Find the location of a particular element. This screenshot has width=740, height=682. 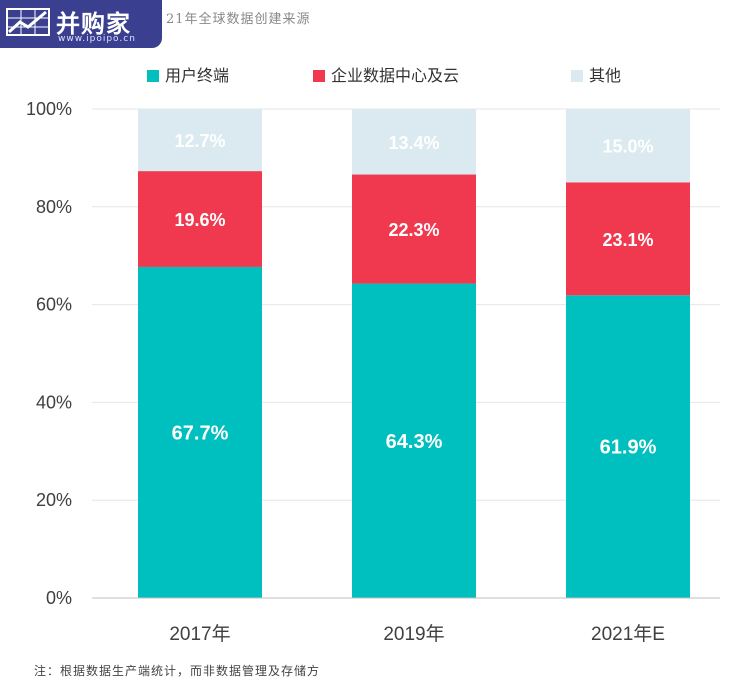

data-label: 12.7% is located at coordinates (199, 141).